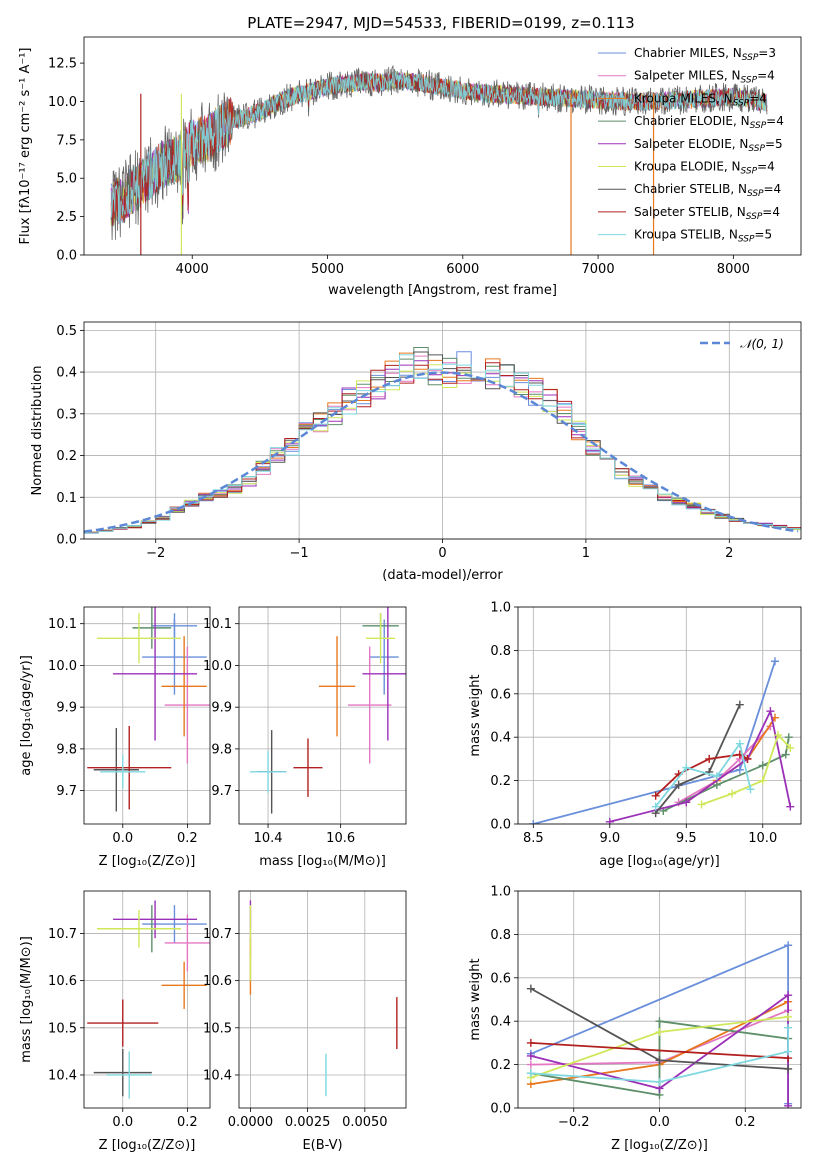 The width and height of the screenshot is (819, 1170). I want to click on residual-histograms, so click(442, 440).